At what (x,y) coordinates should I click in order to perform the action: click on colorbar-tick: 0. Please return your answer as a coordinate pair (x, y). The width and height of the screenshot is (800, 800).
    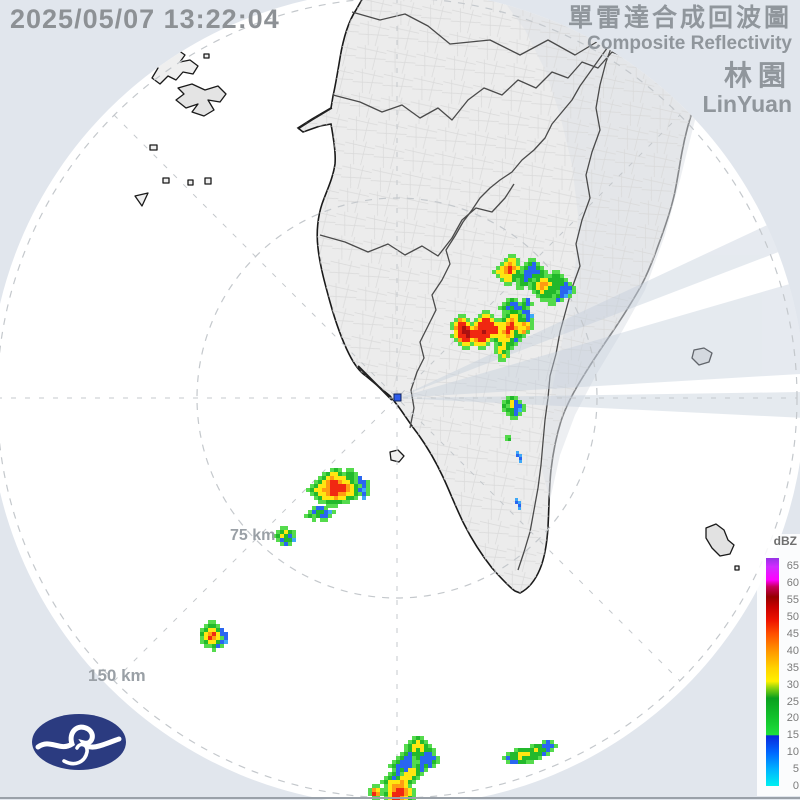
    Looking at the image, I should click on (795, 786).